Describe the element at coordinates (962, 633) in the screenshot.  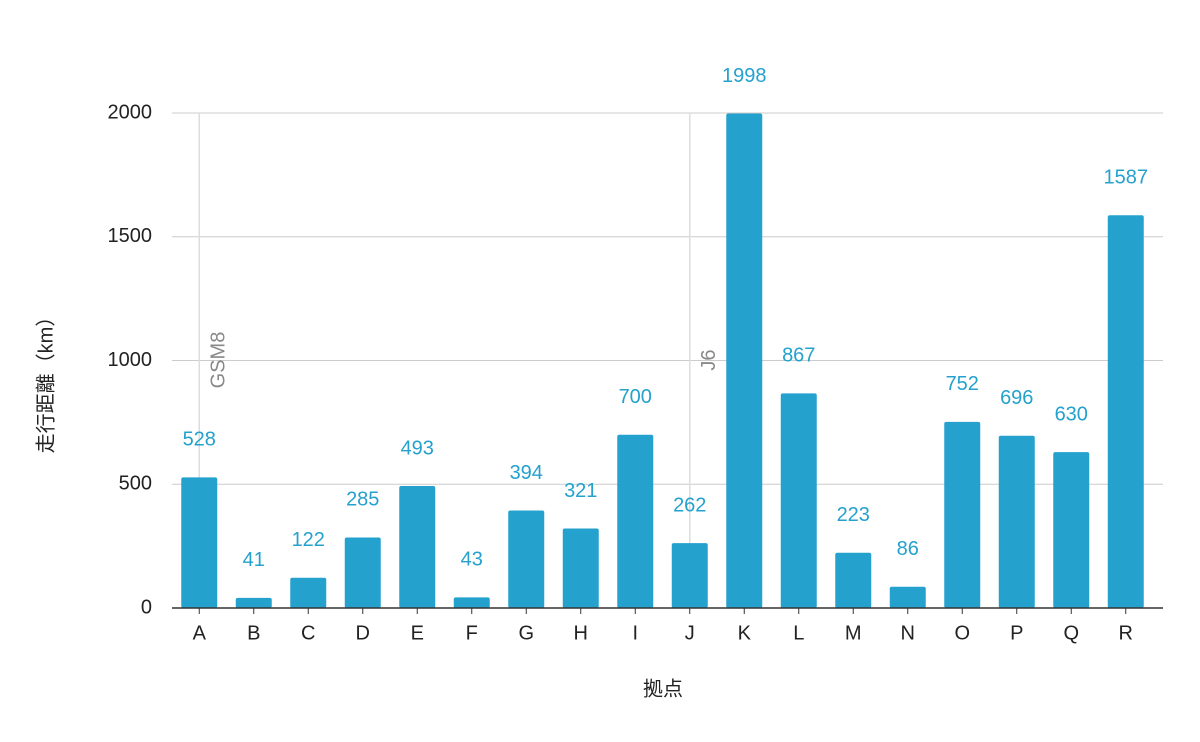
I see `x-tick-label: O` at that location.